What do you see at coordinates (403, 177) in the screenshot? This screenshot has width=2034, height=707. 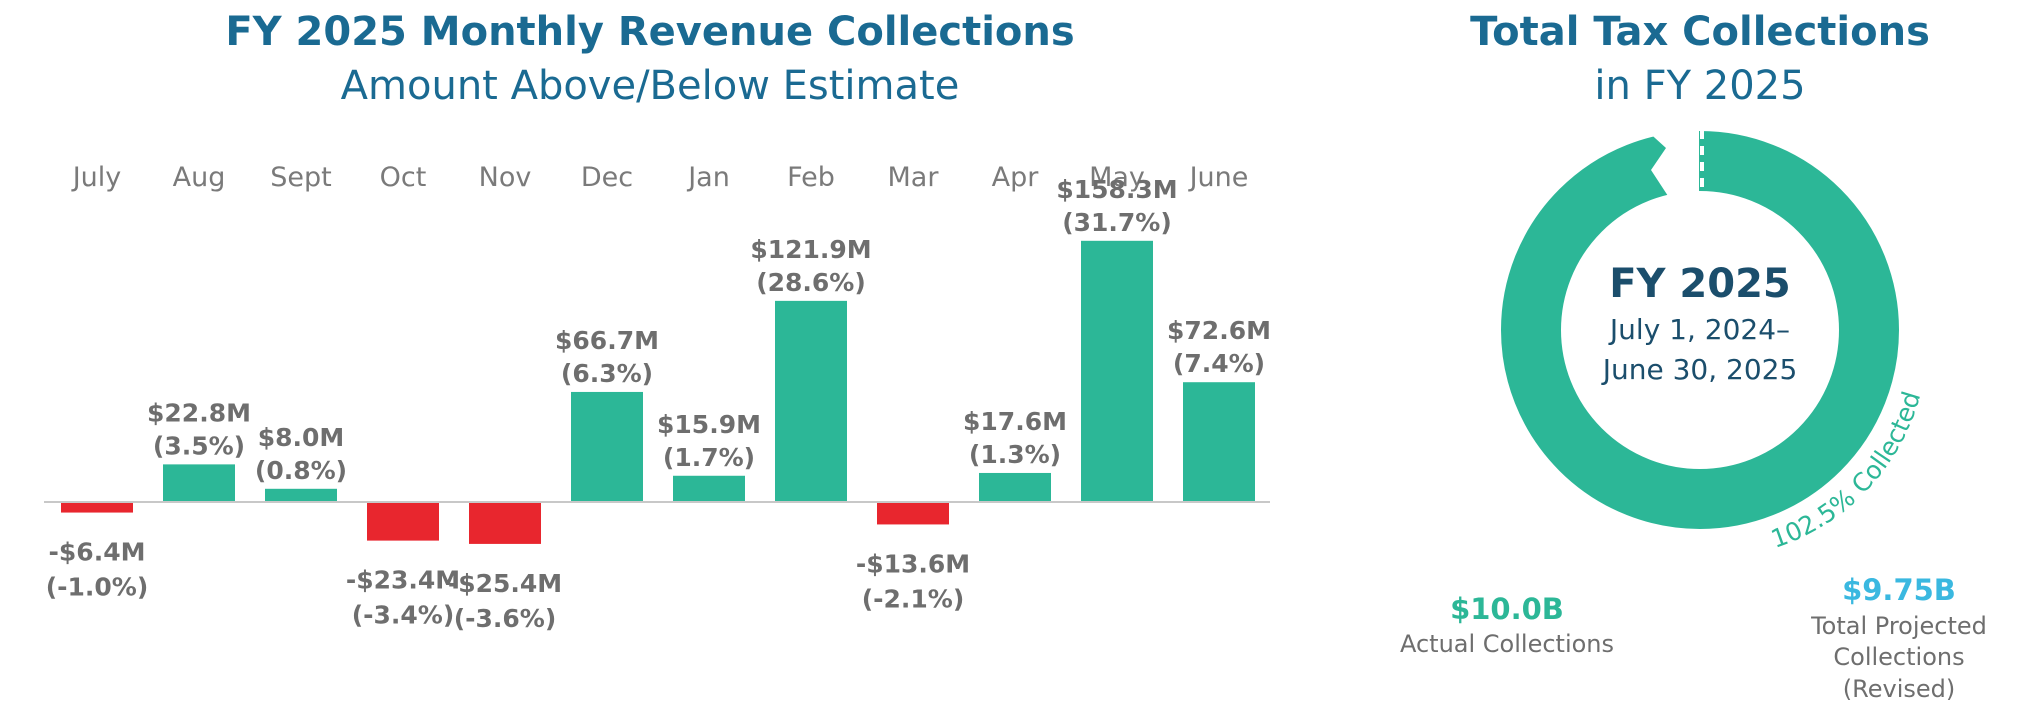 I see `month-label: Oct` at bounding box center [403, 177].